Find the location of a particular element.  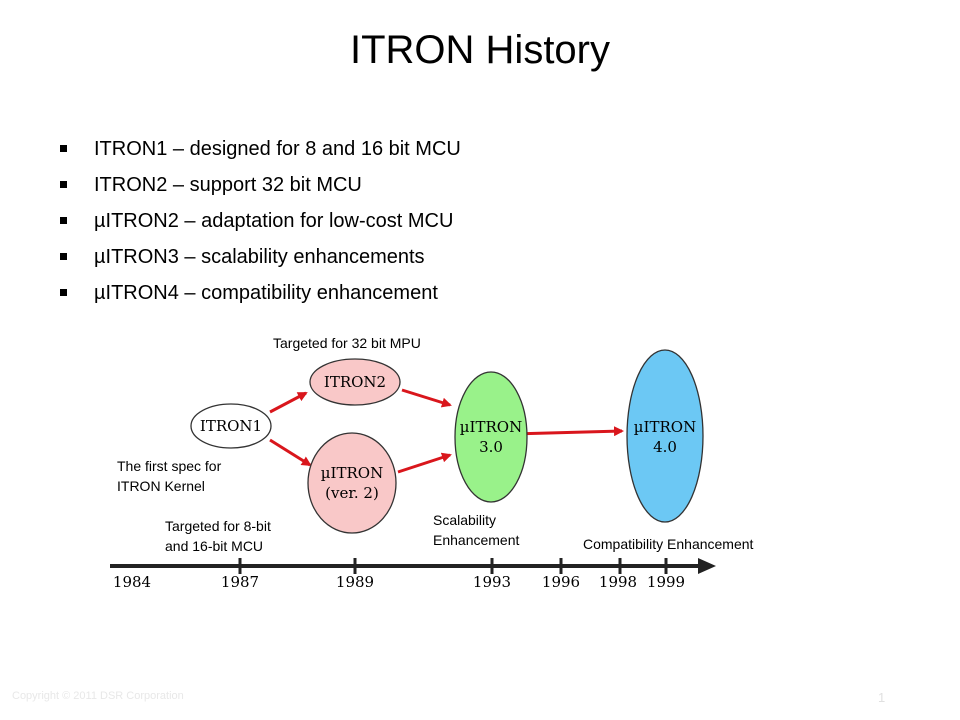

bullet-item: µITRON4 – compatibility enhancement is located at coordinates (260, 297).